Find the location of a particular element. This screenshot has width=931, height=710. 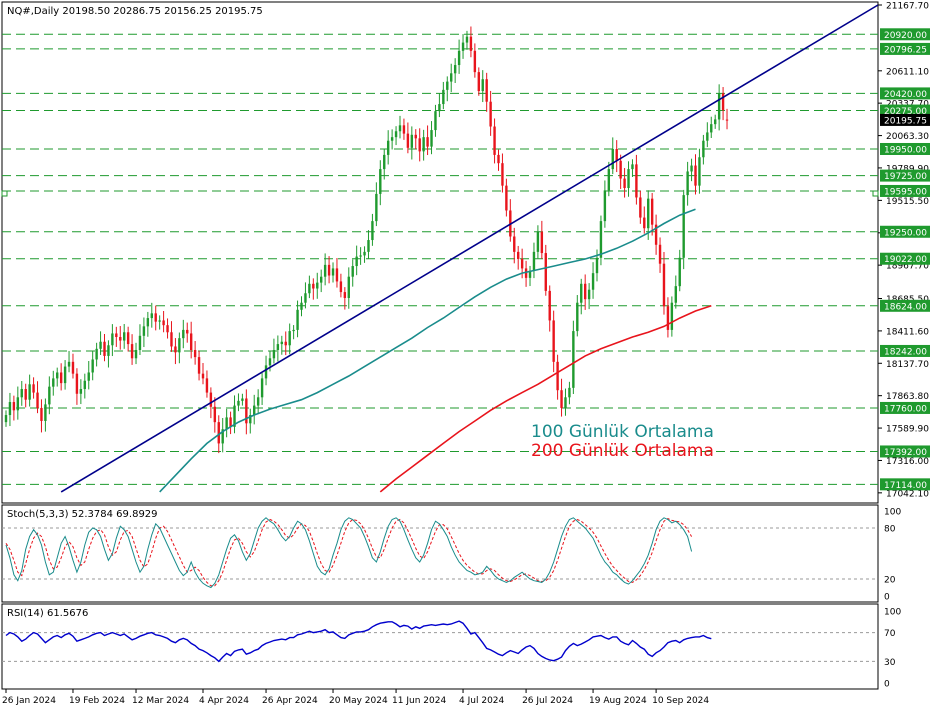

grip-left-icon is located at coordinates (4, 193).